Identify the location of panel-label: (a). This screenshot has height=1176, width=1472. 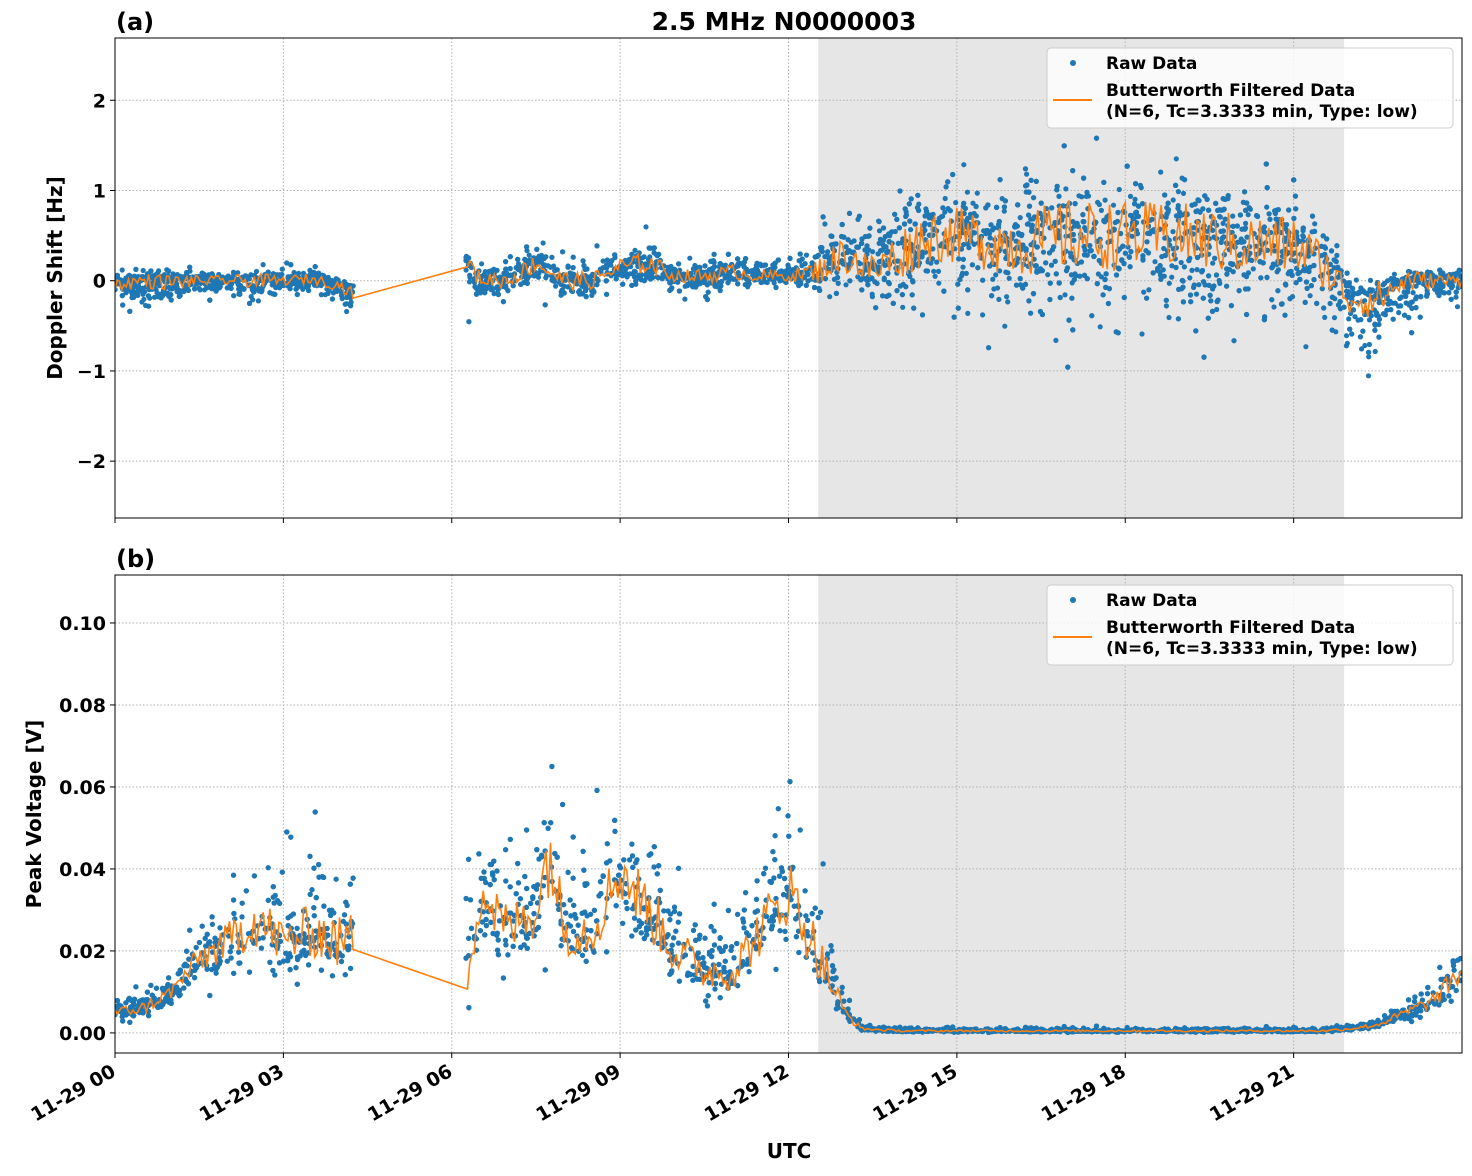
(135, 22).